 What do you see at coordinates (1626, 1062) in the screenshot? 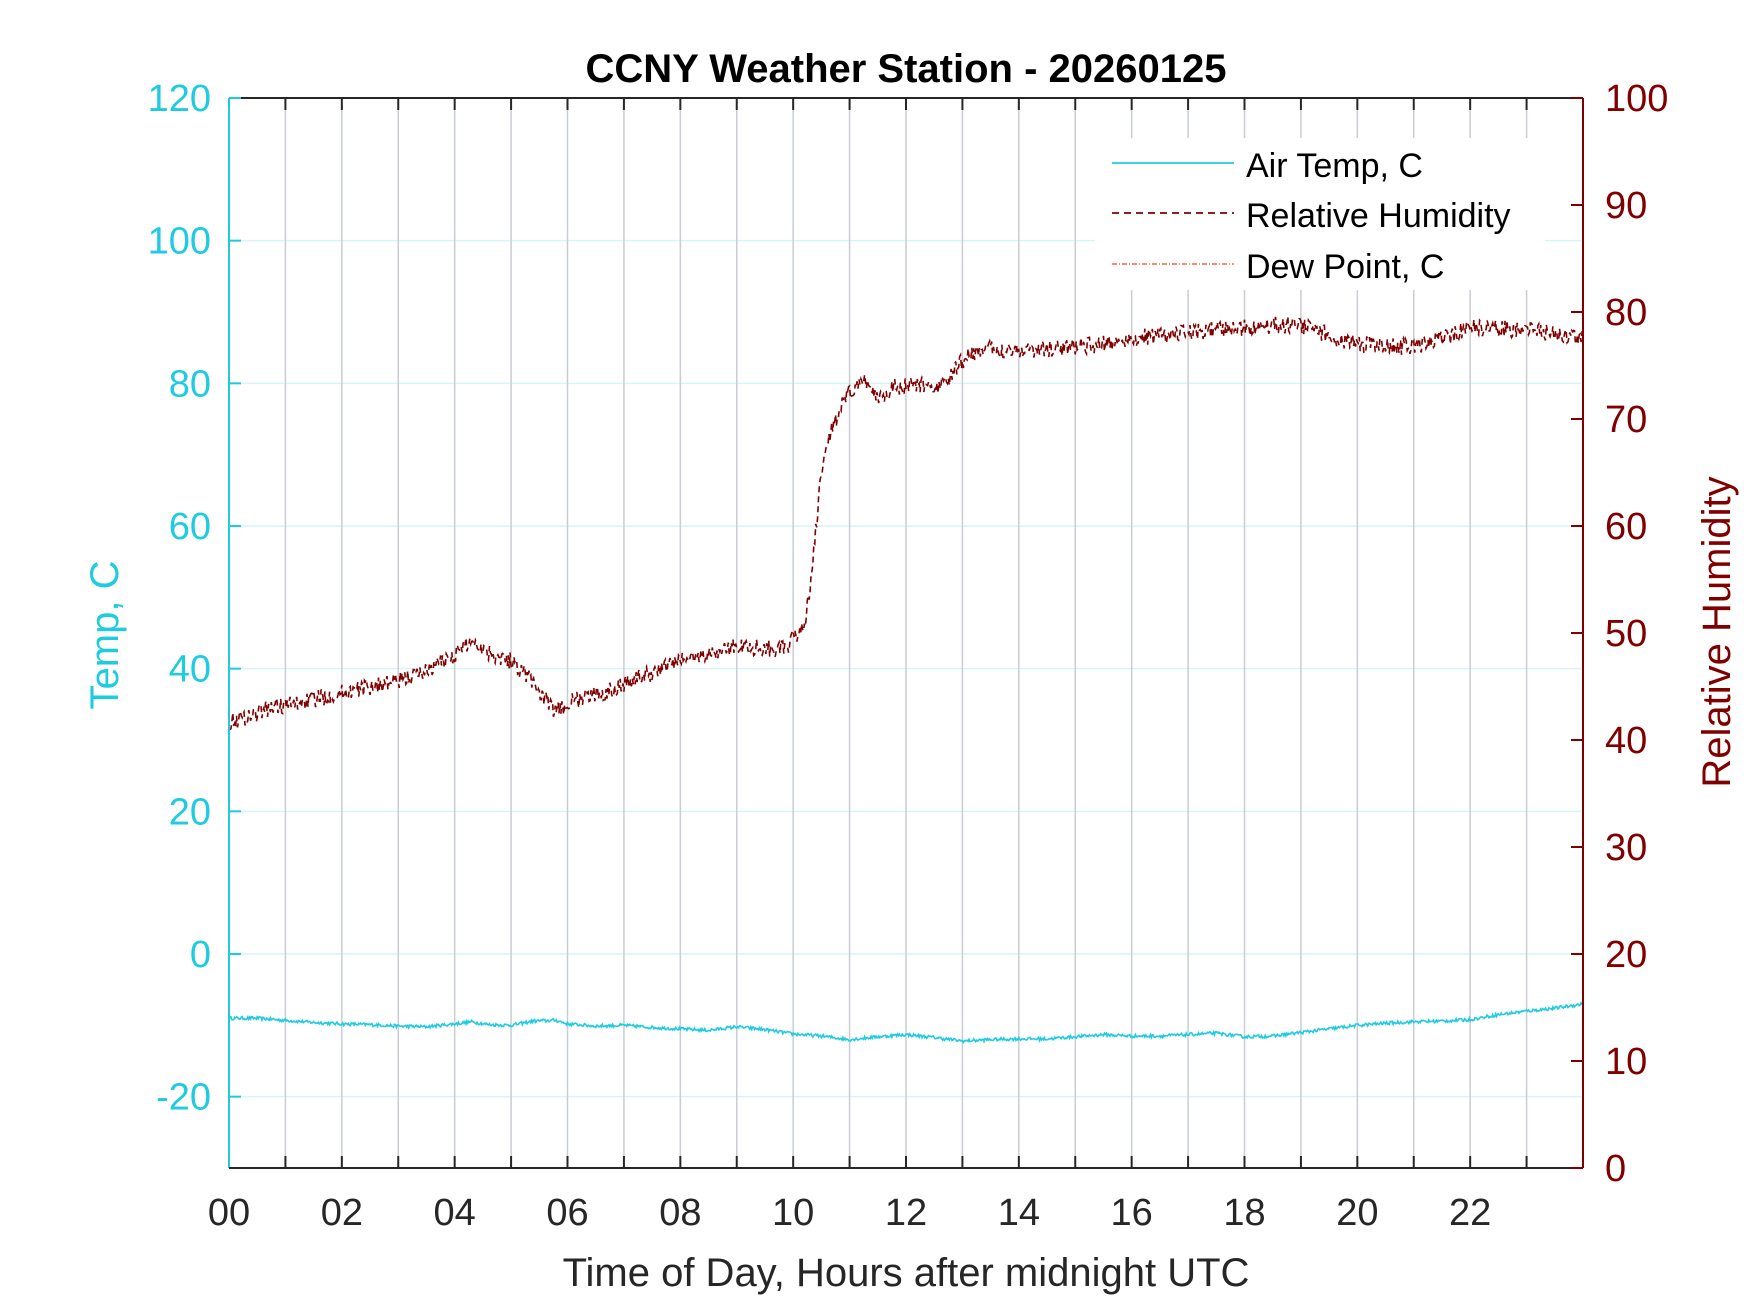
I see `y-right-tick-label: 10` at bounding box center [1626, 1062].